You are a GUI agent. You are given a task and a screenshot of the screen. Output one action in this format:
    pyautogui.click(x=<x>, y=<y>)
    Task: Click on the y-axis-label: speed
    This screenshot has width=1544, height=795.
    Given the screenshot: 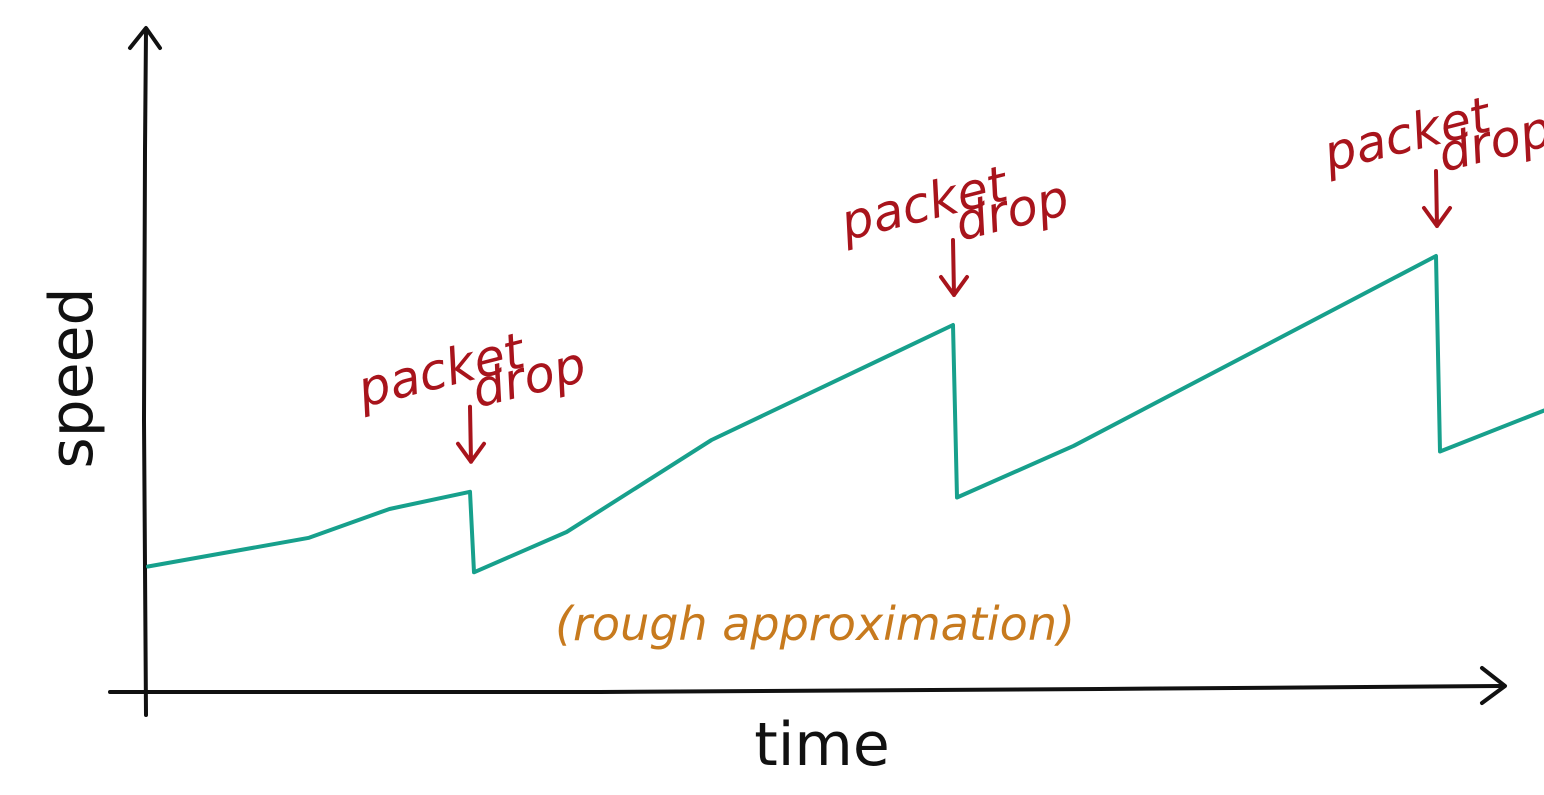 What is the action you would take?
    pyautogui.click(x=72, y=377)
    